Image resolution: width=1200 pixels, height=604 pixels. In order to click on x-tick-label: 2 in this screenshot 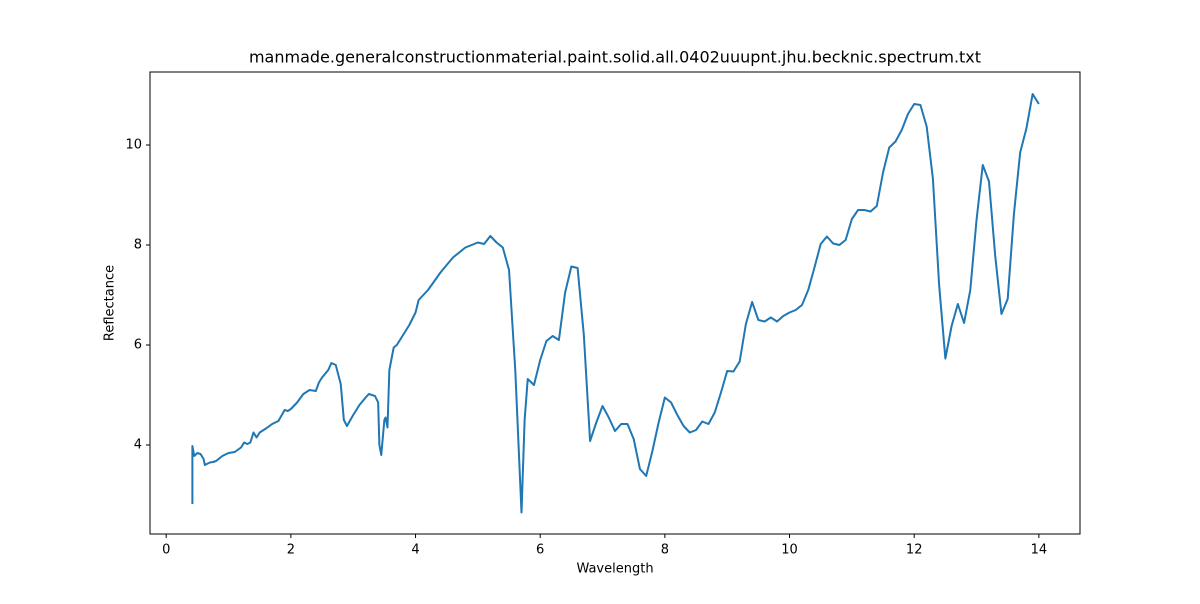, I will do `click(291, 550)`.